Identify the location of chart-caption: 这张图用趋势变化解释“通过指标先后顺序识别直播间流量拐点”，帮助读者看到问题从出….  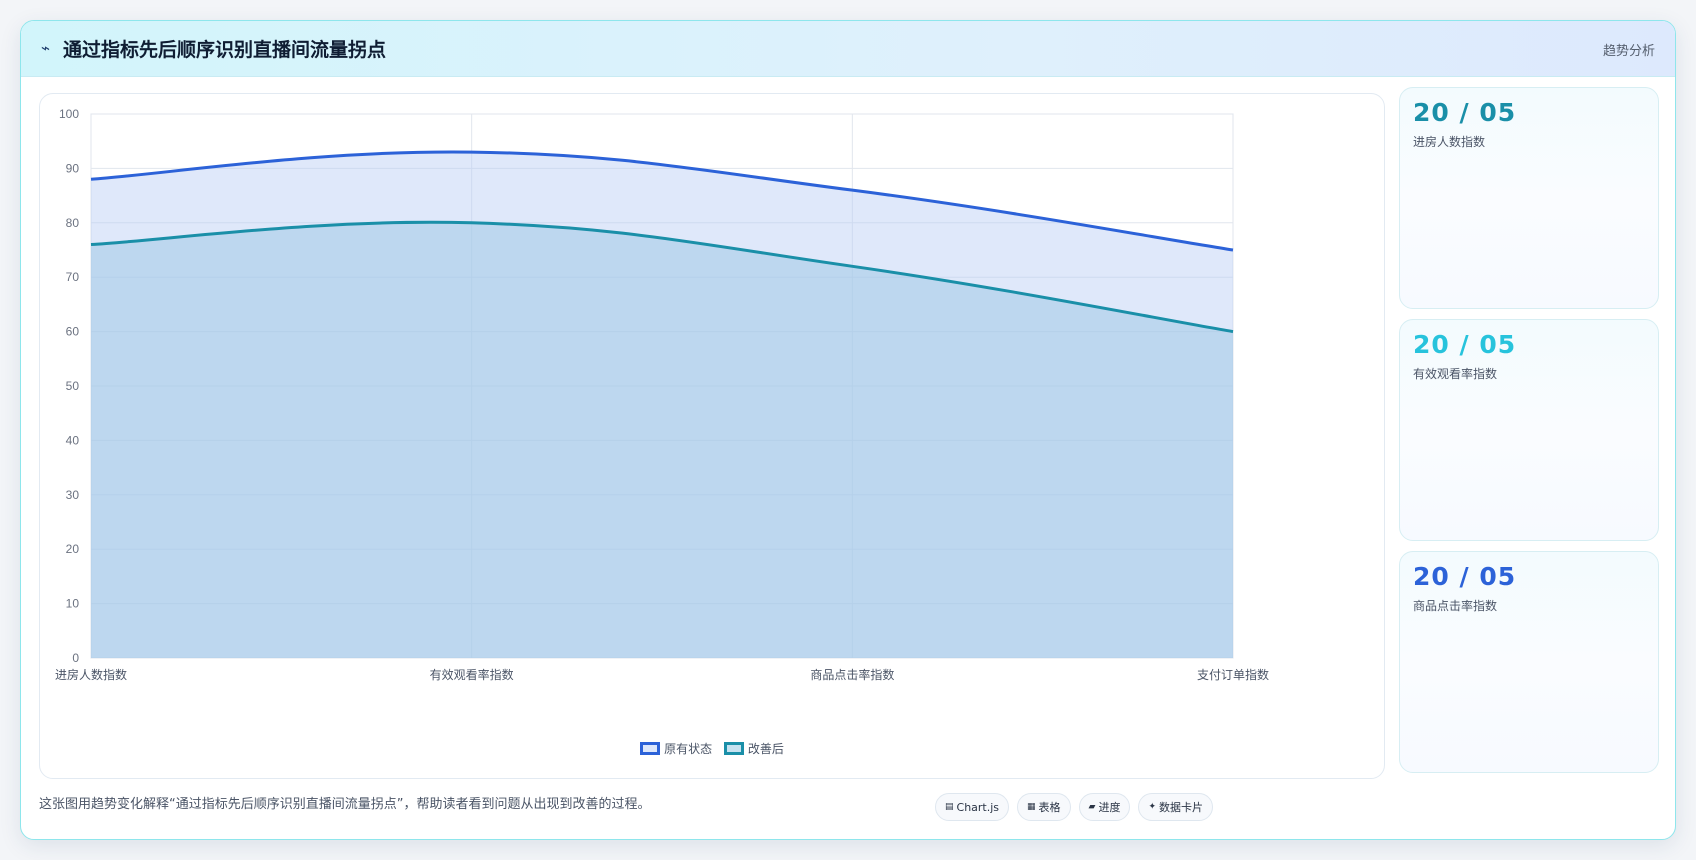
(345, 804).